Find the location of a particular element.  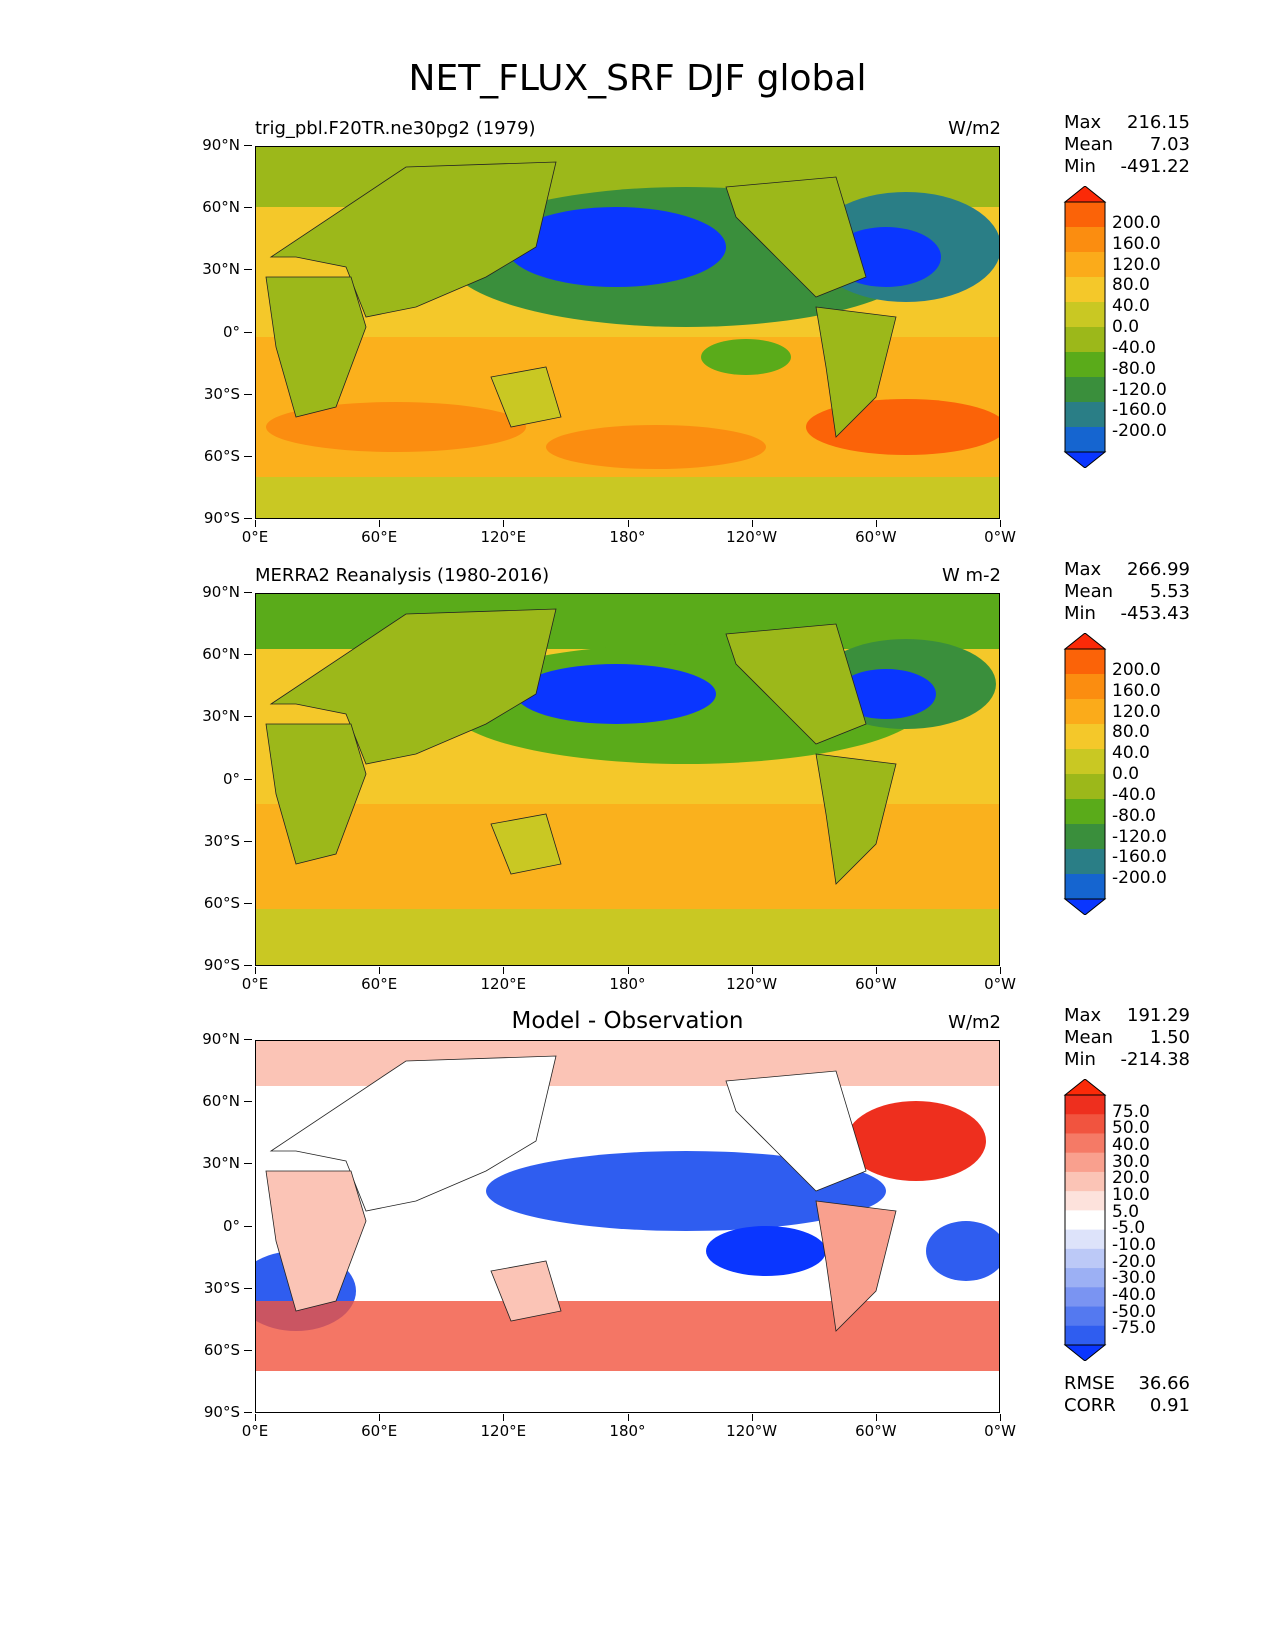

colorbar-tick-label: -30.0 is located at coordinates (1134, 1278).